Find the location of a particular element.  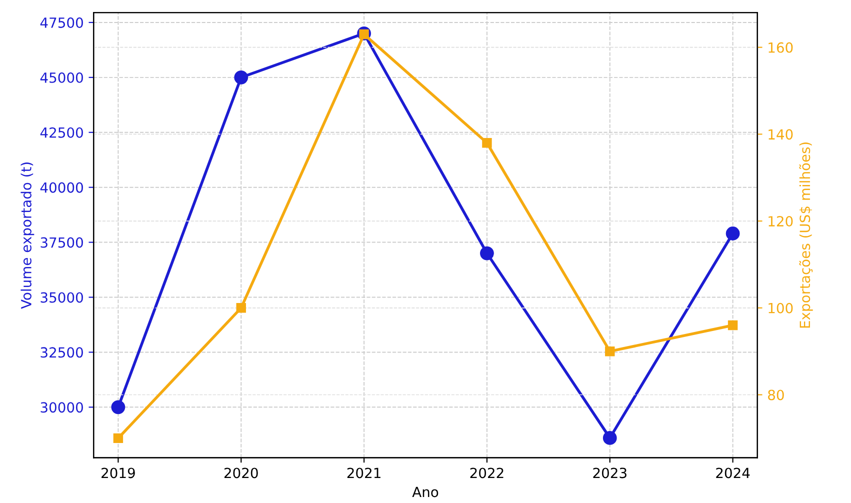

y2-tick-label: 160 is located at coordinates (780, 47).